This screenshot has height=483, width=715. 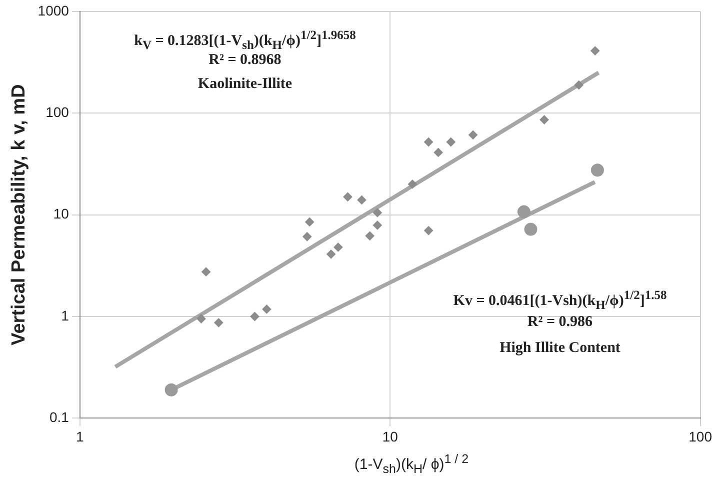 I want to click on annotation: Kaolinite-Illite, so click(x=245, y=84).